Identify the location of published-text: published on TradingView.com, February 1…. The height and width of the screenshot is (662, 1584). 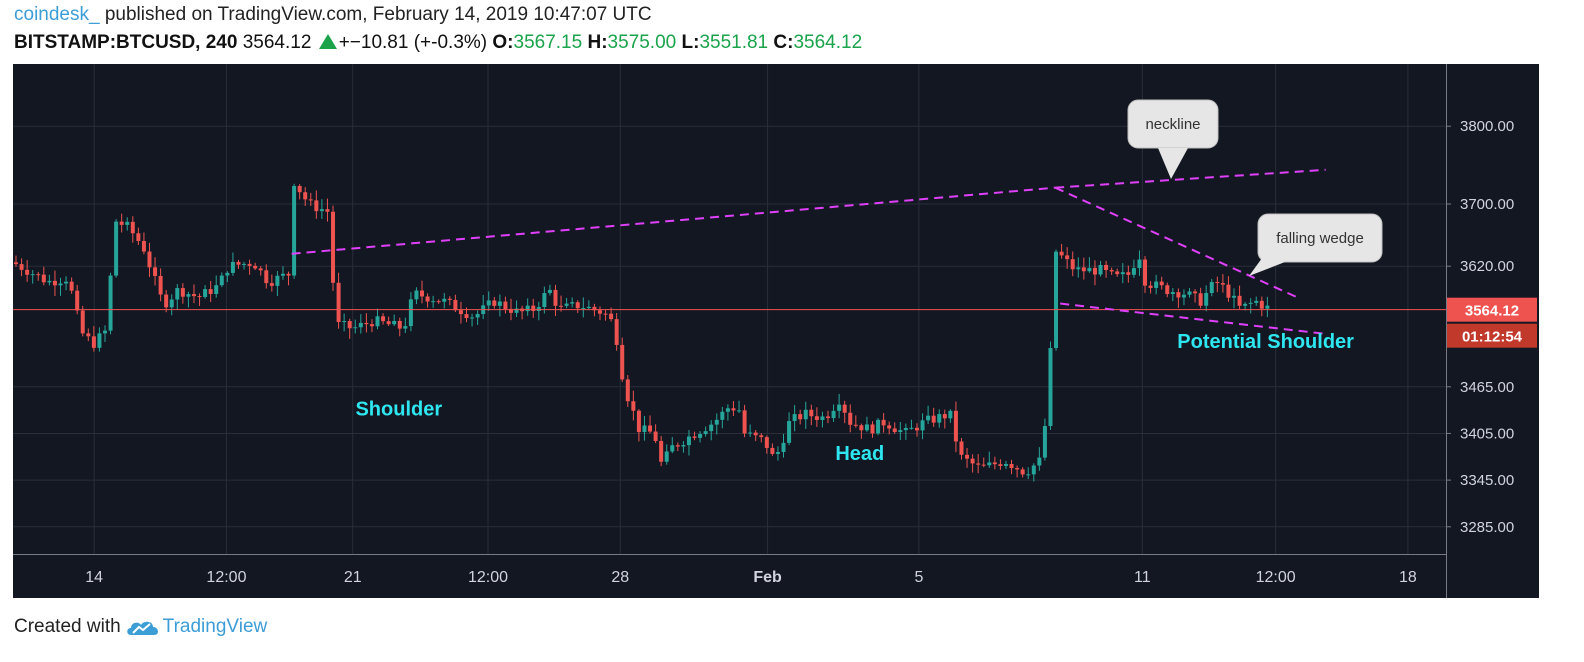
(378, 14).